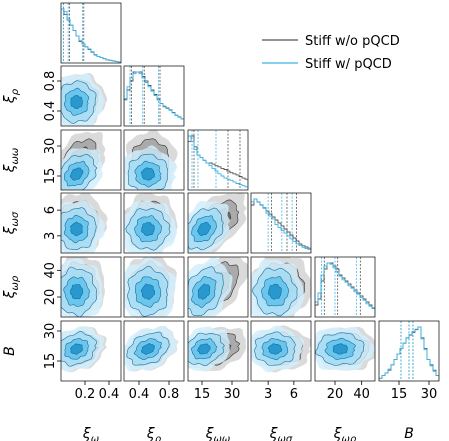 This screenshot has height=441, width=449. What do you see at coordinates (281, 433) in the screenshot?
I see `x-axis-label-xi-omega-sigma: ξωσ` at bounding box center [281, 433].